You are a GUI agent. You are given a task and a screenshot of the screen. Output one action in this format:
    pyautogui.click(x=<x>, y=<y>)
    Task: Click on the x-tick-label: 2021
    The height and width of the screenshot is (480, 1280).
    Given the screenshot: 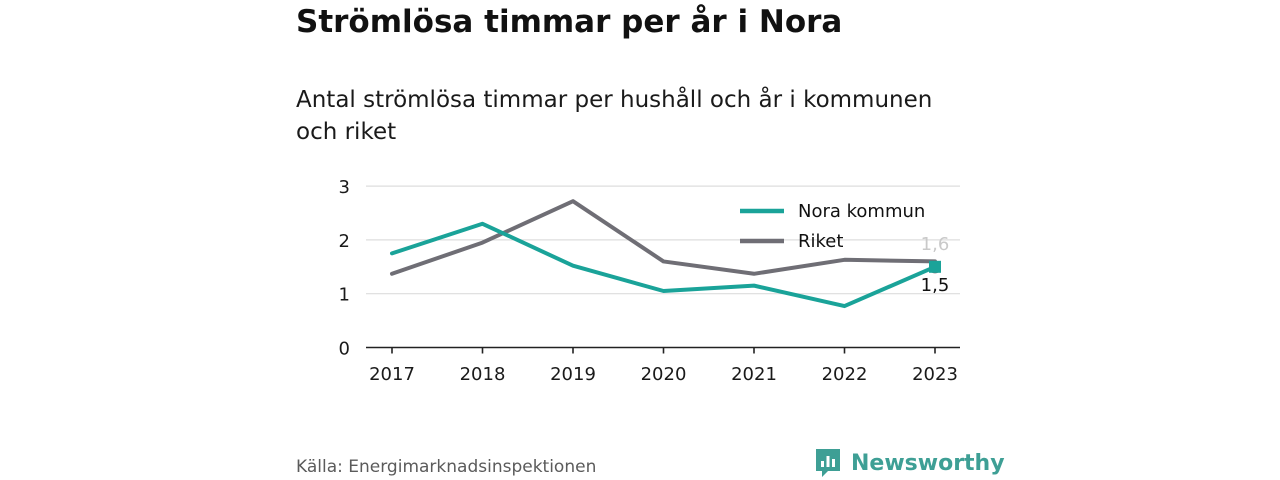 What is the action you would take?
    pyautogui.click(x=754, y=374)
    